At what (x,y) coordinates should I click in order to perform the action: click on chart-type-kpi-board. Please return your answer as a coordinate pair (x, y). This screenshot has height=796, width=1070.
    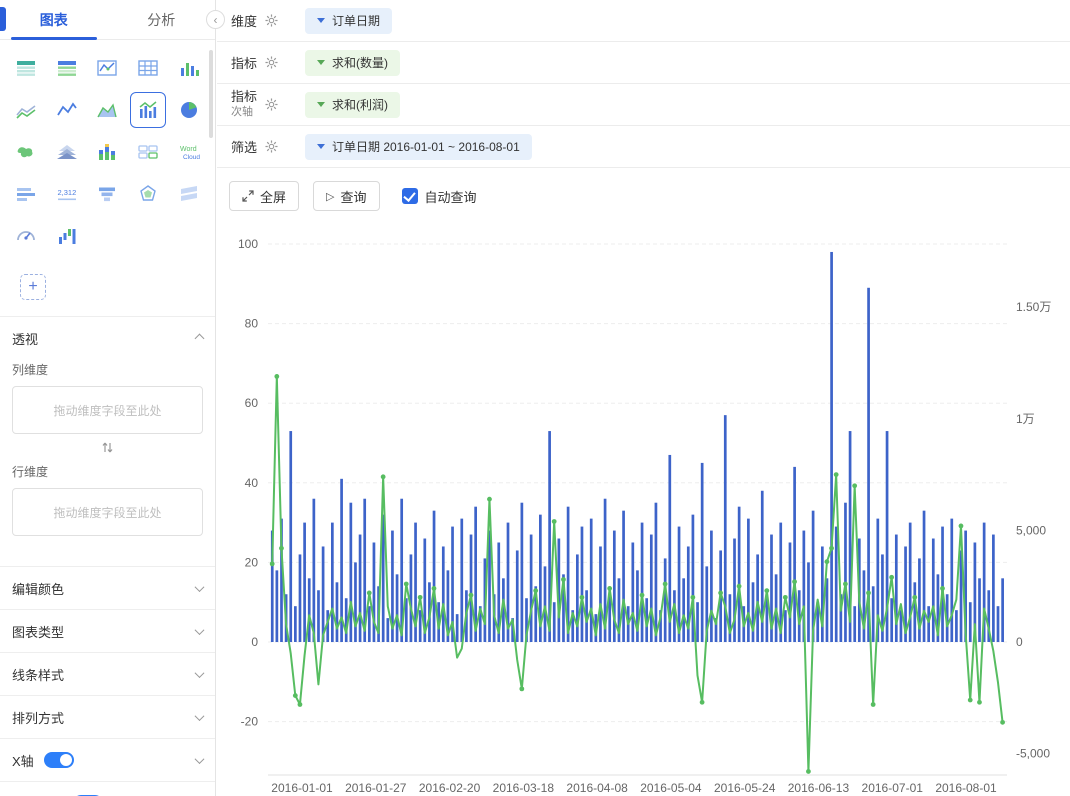
    Looking at the image, I should click on (148, 152).